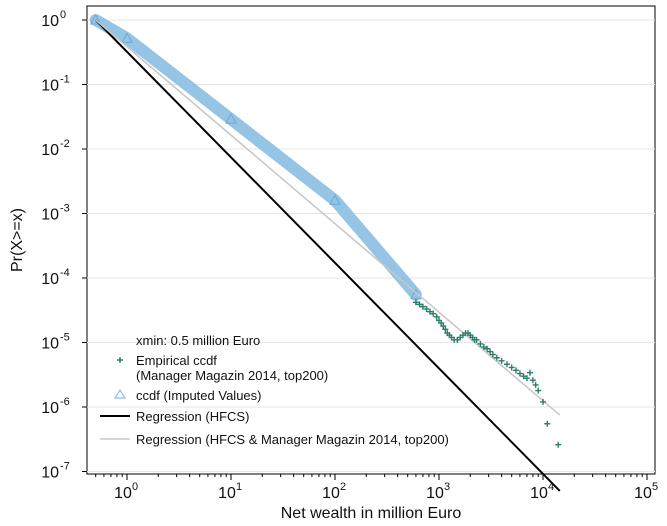 The image size is (667, 526). What do you see at coordinates (232, 375) in the screenshot?
I see `legend-label: (Manager Magazin 2014, top200)` at bounding box center [232, 375].